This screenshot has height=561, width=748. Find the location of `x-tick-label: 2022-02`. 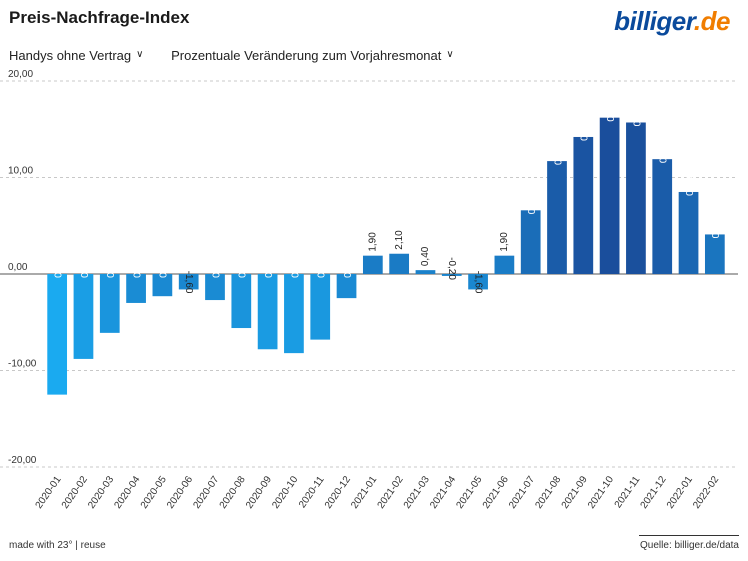

x-tick-label: 2022-02 is located at coordinates (706, 492).